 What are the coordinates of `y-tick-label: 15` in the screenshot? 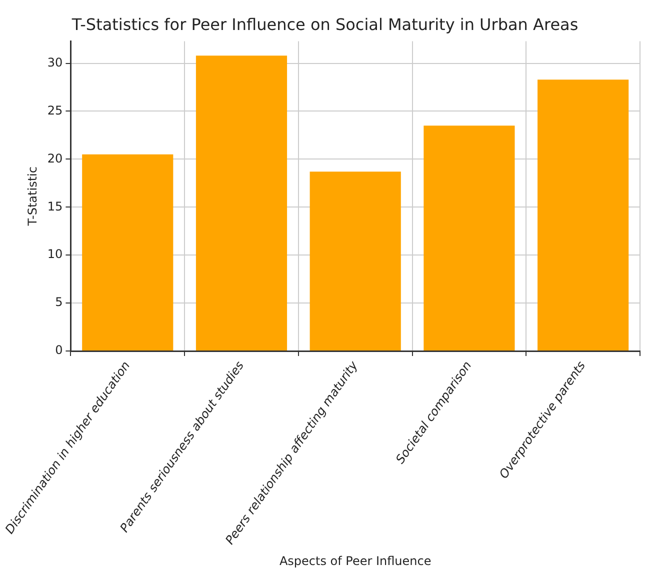 It's located at (55, 206).